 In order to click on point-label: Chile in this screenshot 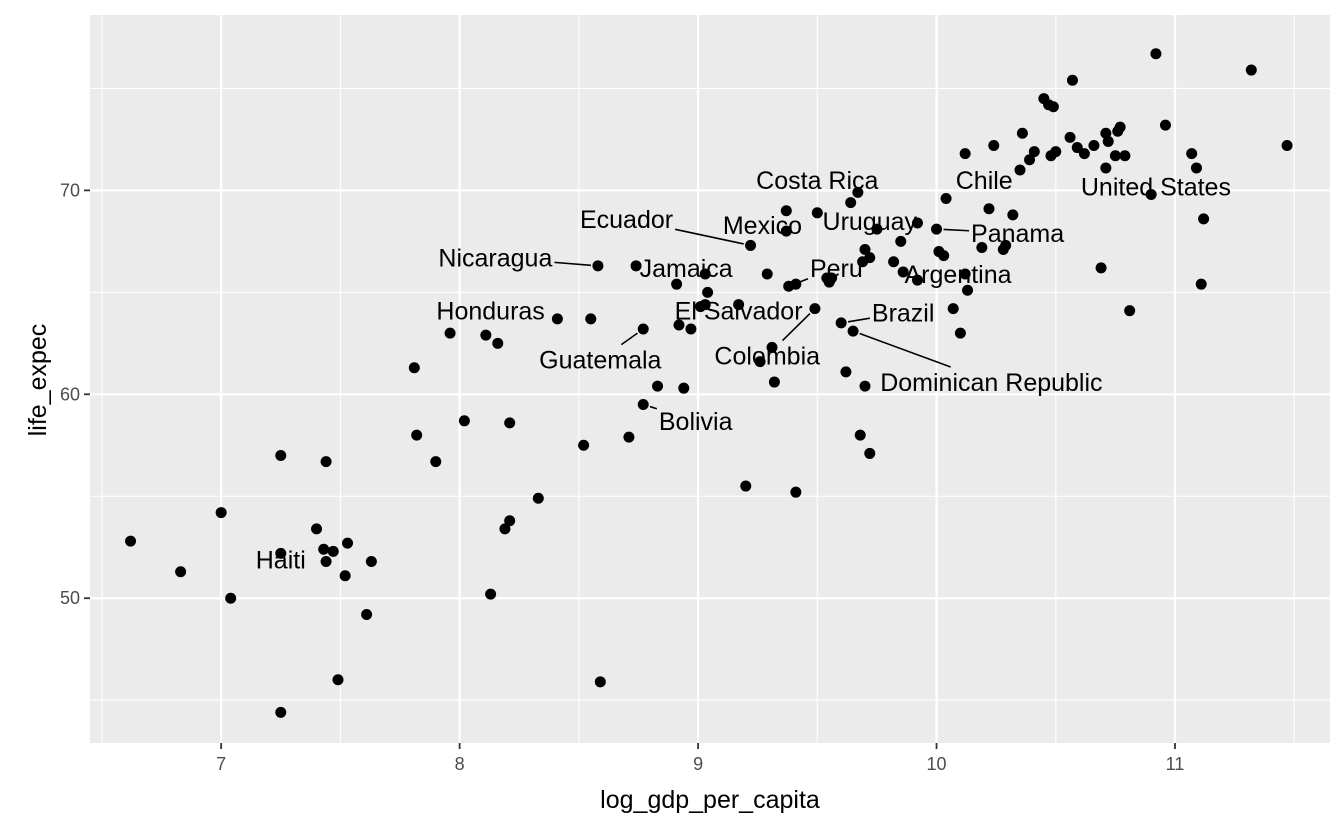, I will do `click(984, 181)`.